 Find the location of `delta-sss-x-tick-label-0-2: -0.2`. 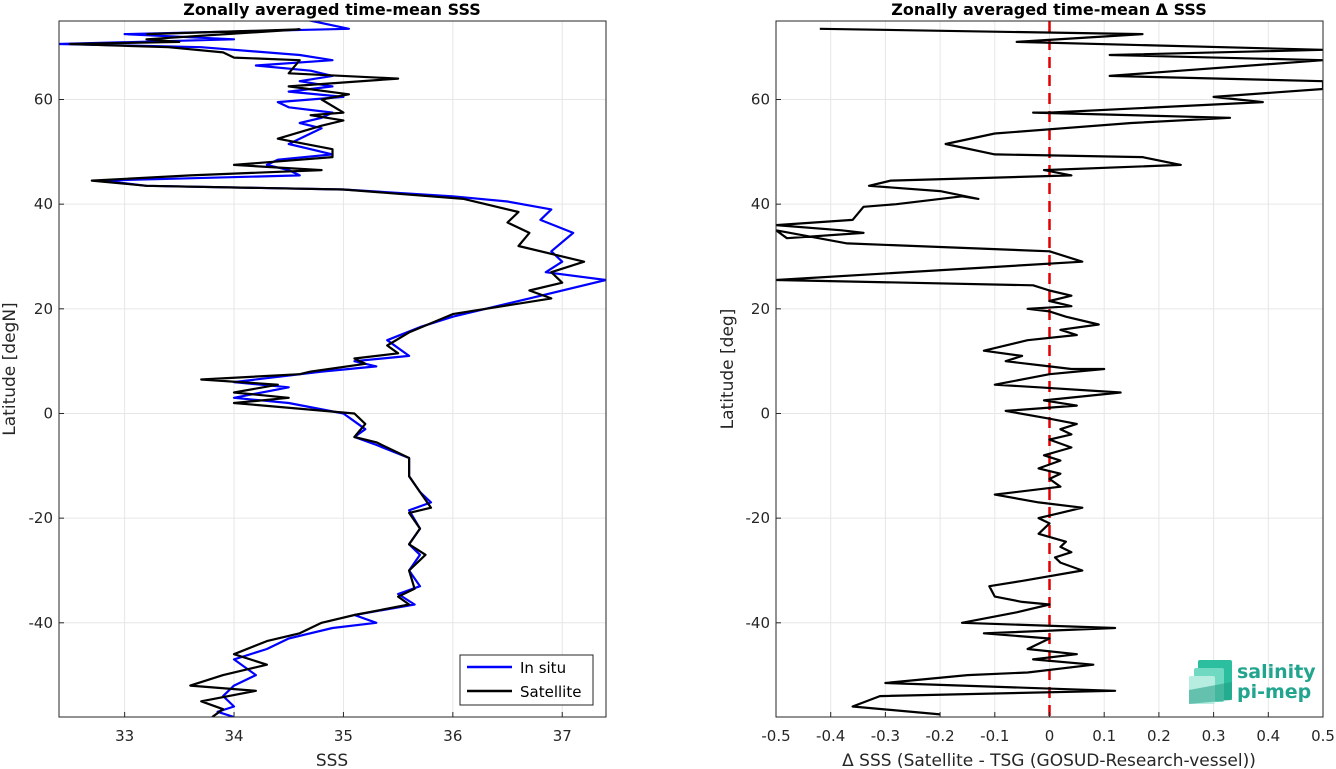

delta-sss-x-tick-label-0-2: -0.2 is located at coordinates (939, 736).